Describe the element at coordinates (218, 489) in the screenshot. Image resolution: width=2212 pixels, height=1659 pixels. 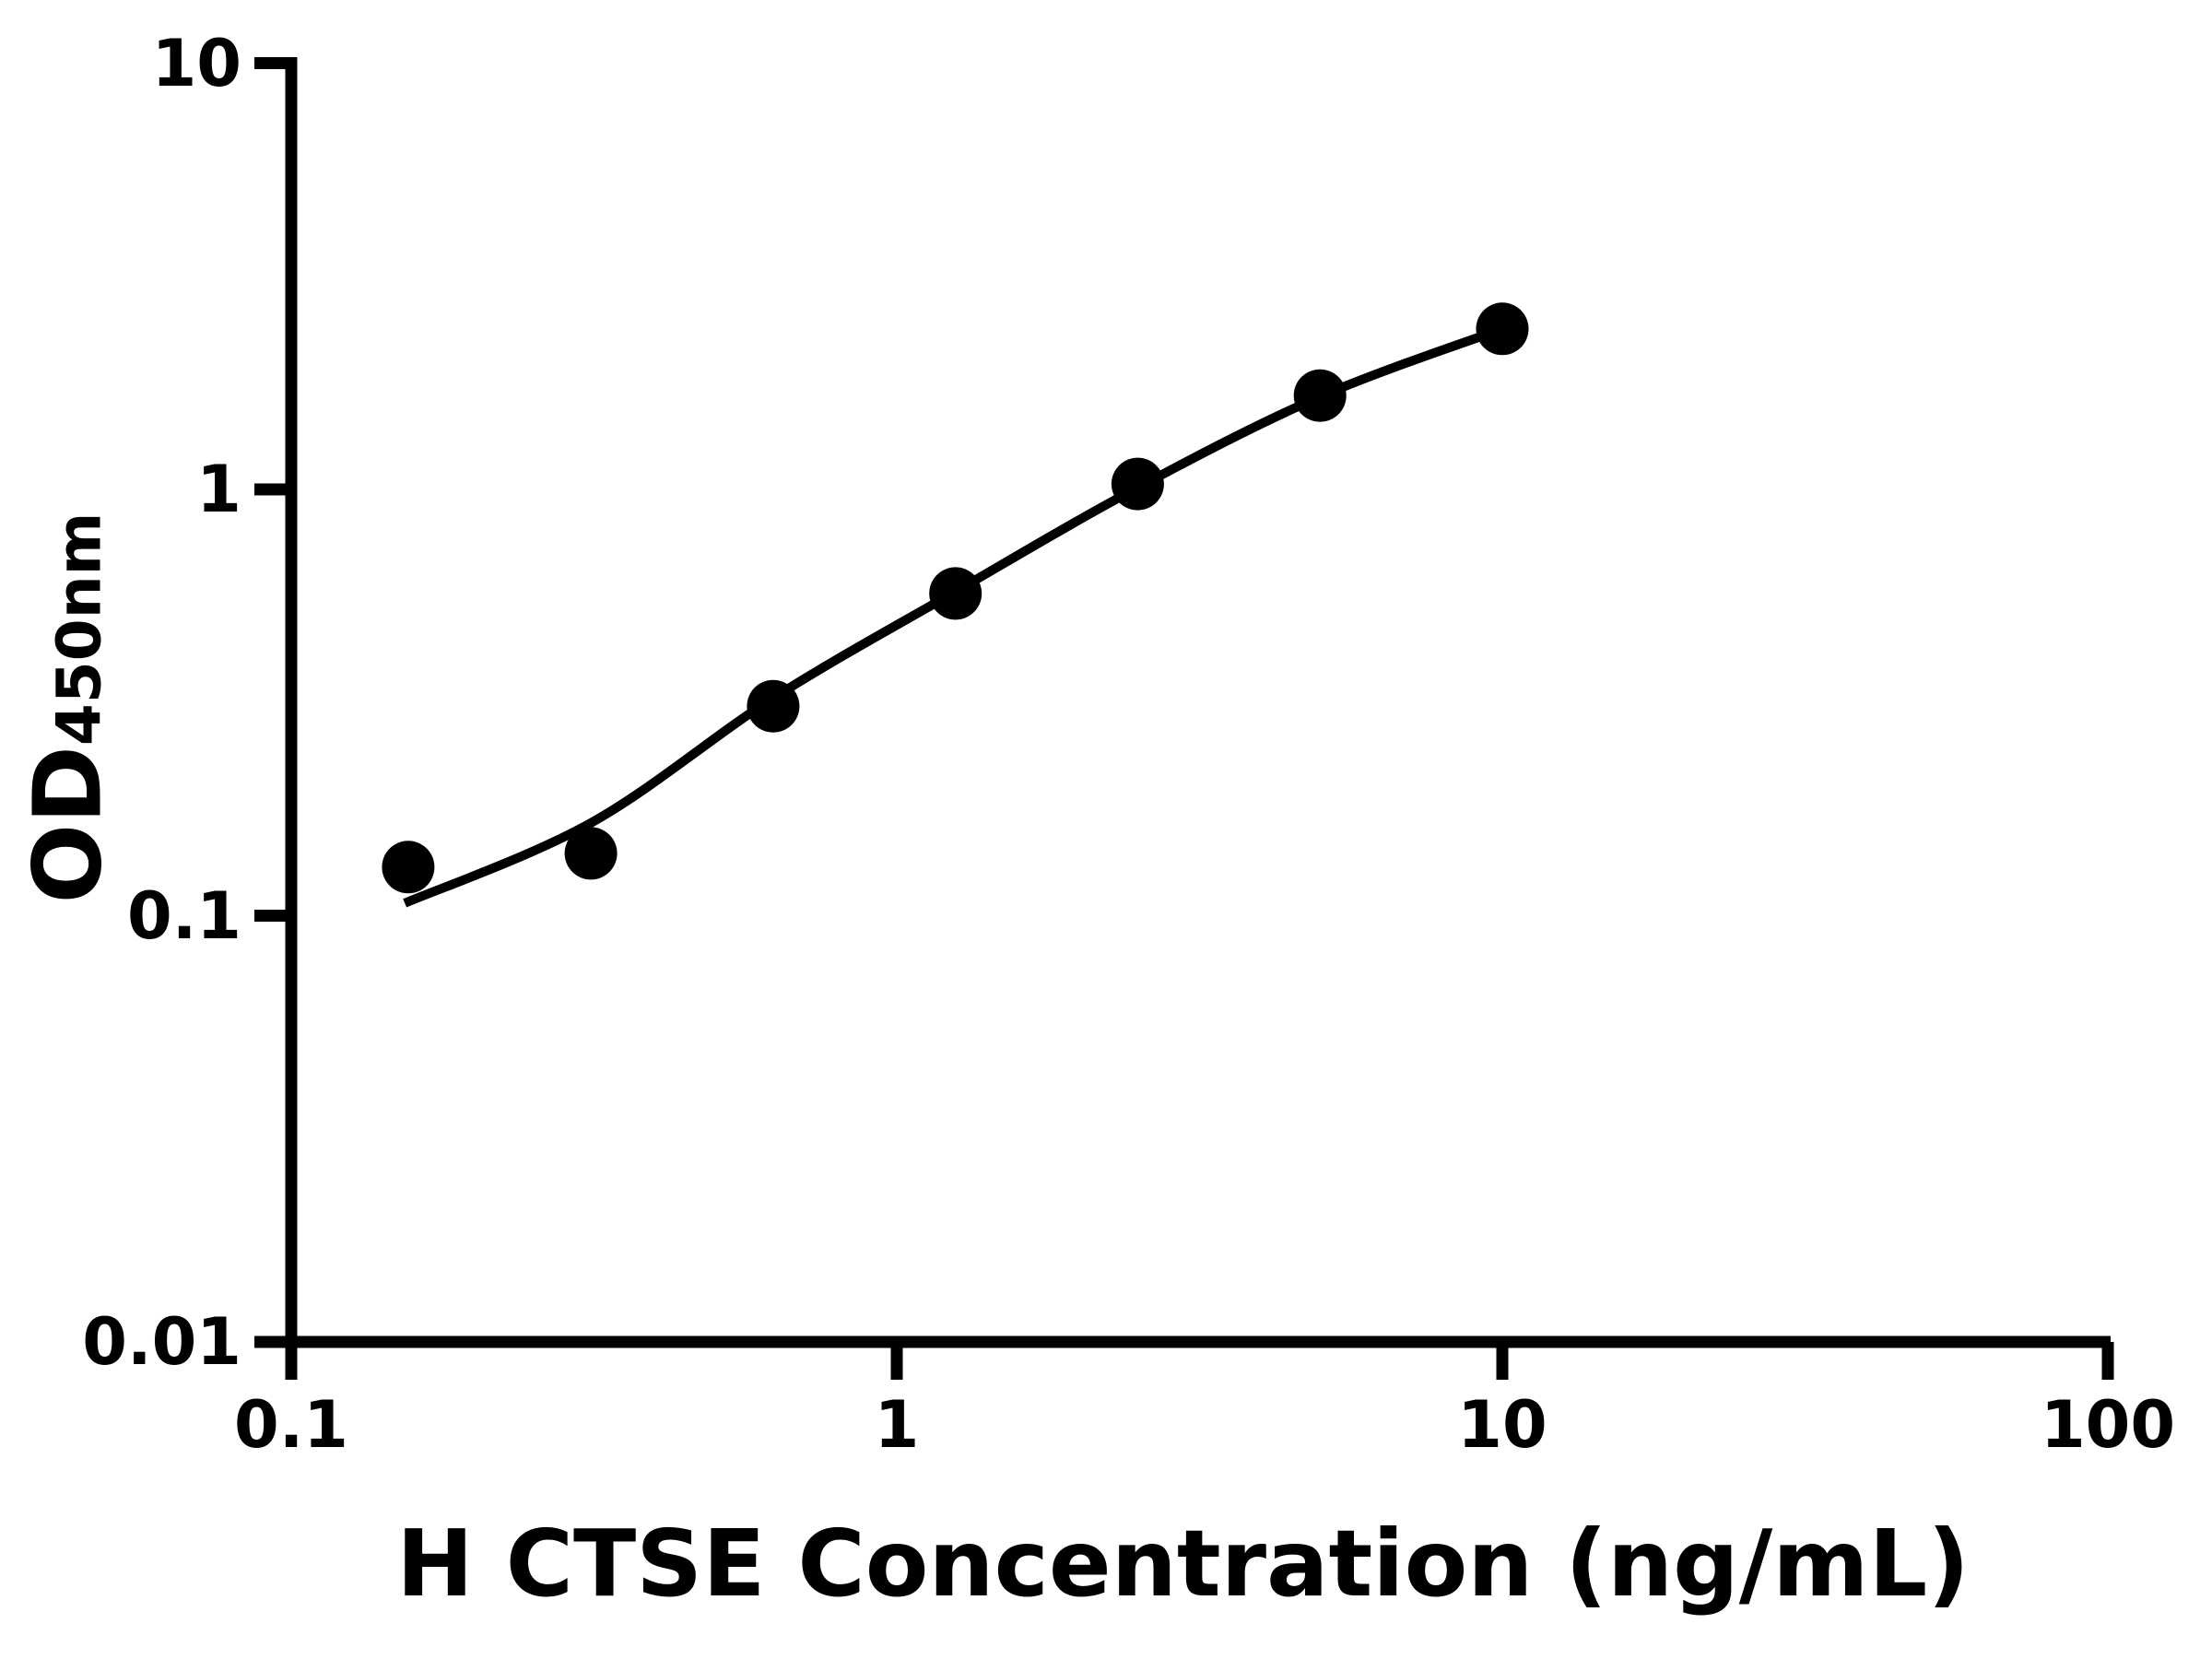
I see `y-tick-label: 1` at that location.